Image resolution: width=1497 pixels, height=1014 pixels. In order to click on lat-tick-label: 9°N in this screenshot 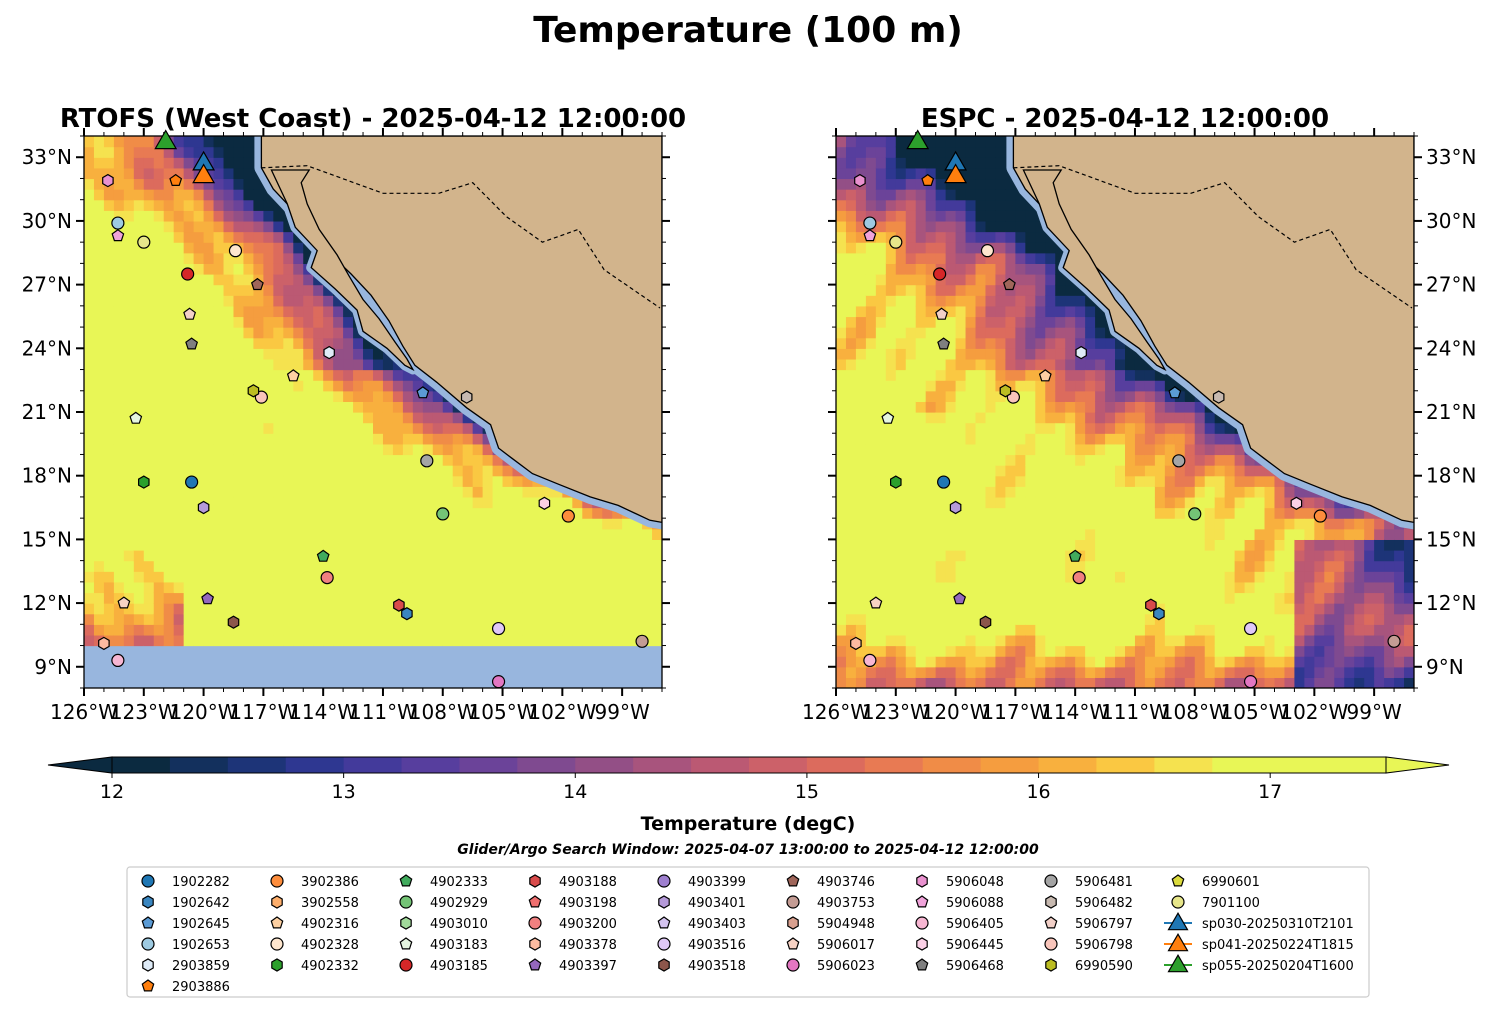, I will do `click(53, 667)`.